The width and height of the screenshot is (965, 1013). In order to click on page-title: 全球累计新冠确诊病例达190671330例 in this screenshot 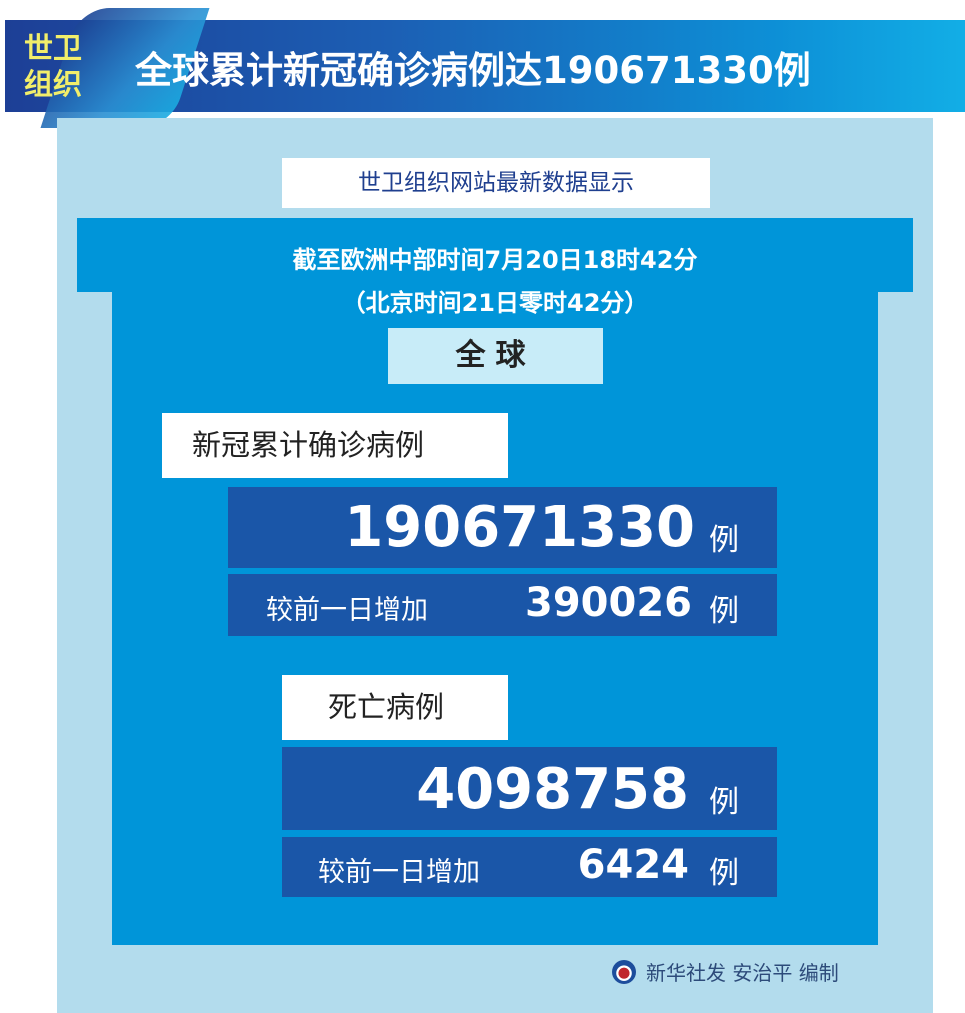, I will do `click(473, 70)`.